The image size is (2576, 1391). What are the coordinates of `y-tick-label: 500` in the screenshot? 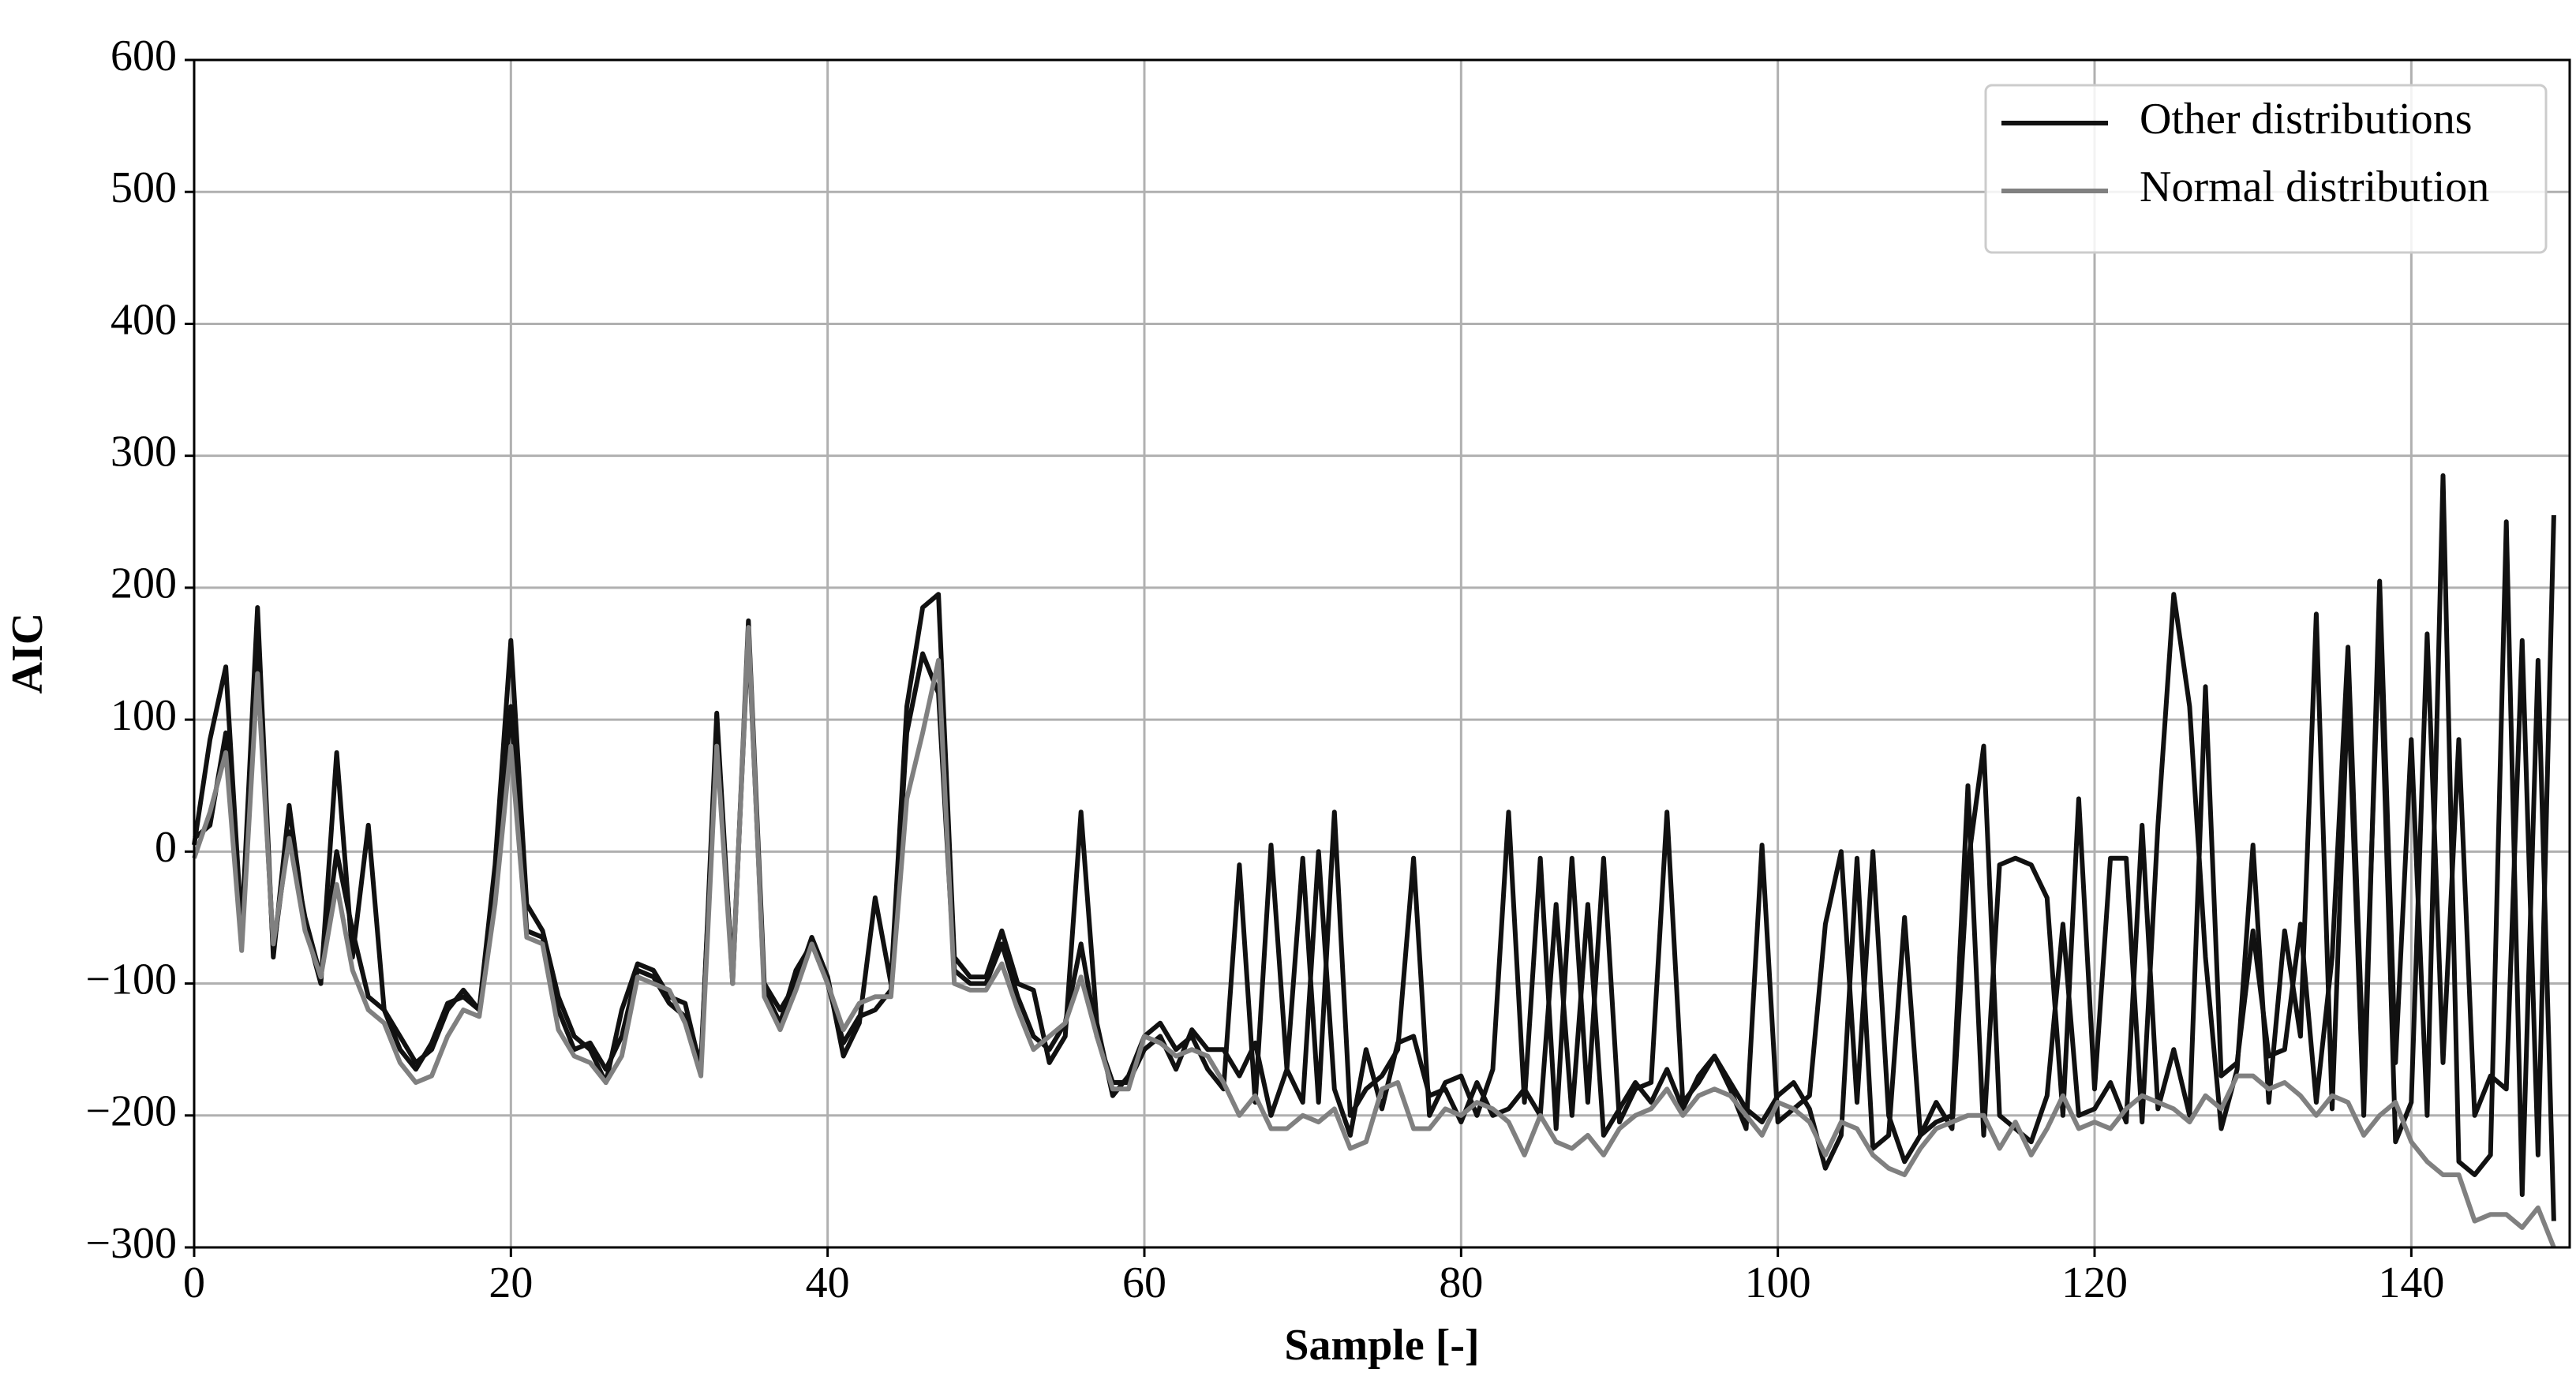 It's located at (143, 187).